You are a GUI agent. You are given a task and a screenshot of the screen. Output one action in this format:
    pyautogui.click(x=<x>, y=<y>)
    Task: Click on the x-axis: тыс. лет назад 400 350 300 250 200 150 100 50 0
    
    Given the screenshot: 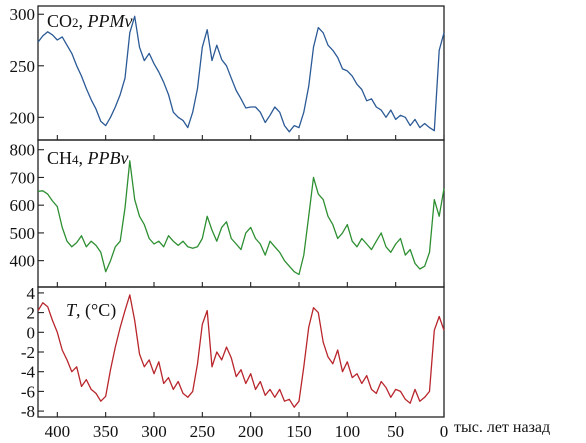 What is the action you would take?
    pyautogui.click(x=298, y=430)
    